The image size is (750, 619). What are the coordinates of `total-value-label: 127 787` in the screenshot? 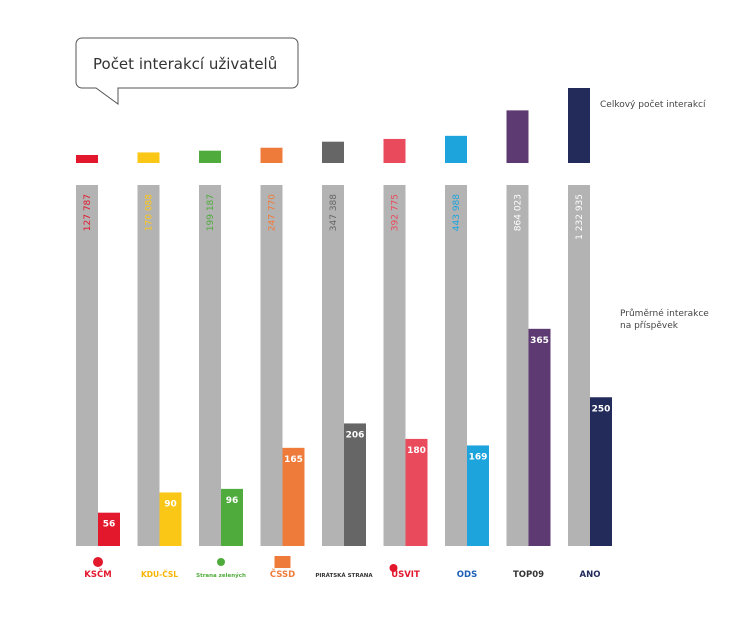 It's located at (88, 212).